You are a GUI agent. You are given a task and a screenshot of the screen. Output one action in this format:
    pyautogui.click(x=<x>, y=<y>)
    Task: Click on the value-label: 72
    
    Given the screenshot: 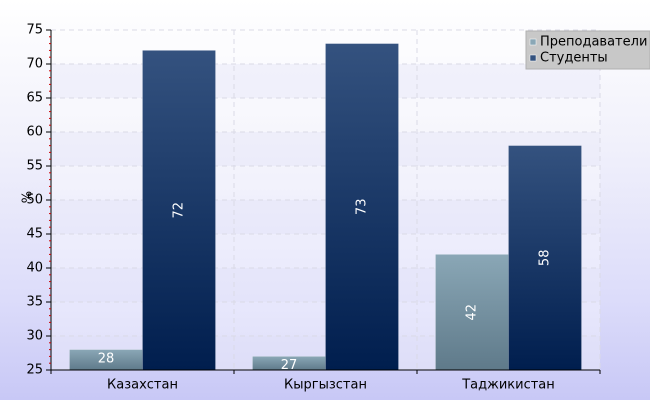 What is the action you would take?
    pyautogui.click(x=179, y=210)
    